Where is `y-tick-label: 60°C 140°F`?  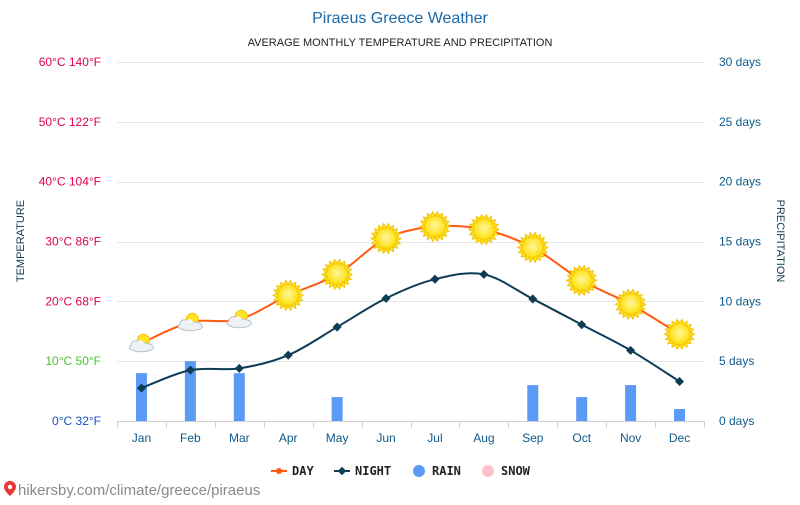 y-tick-label: 60°C 140°F is located at coordinates (70, 62).